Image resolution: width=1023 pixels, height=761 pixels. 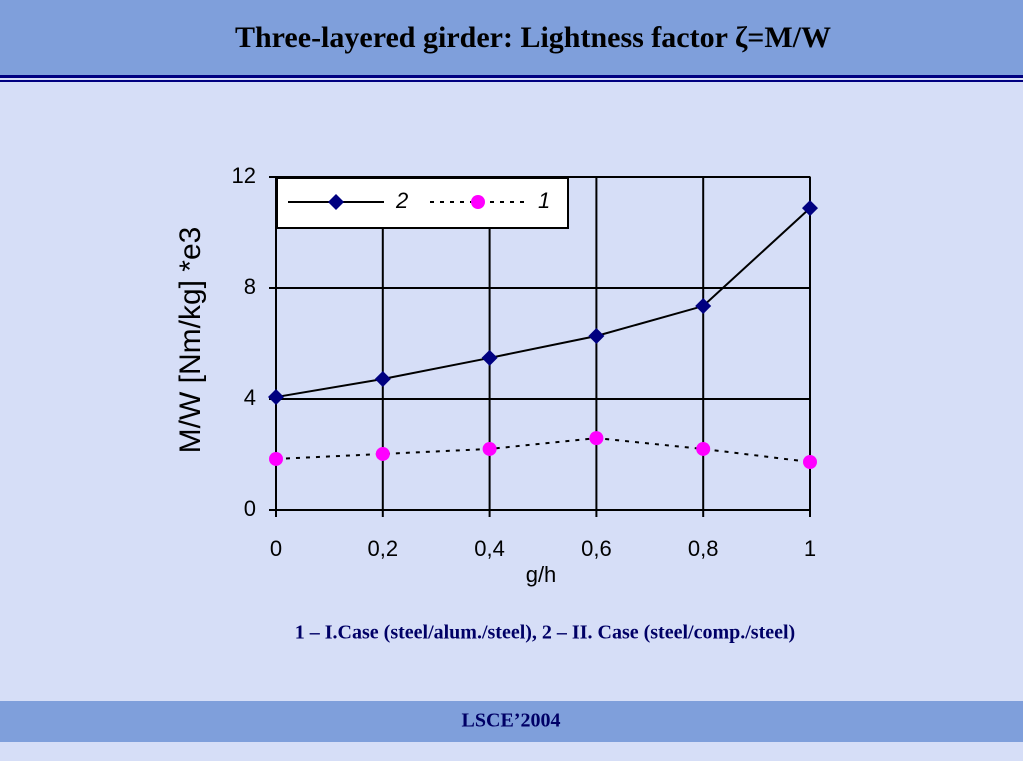 What do you see at coordinates (544, 200) in the screenshot?
I see `legend-label: 1` at bounding box center [544, 200].